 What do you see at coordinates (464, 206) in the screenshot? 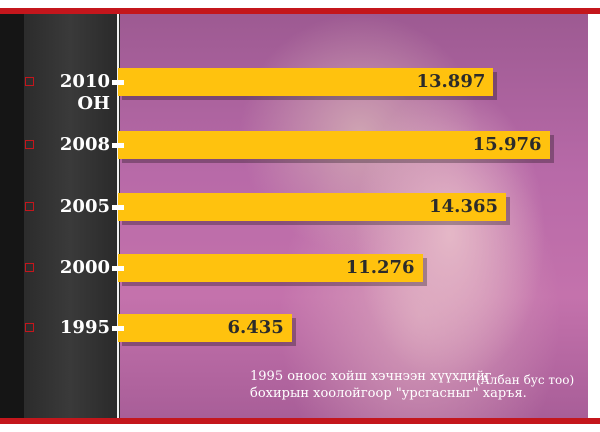
I see `bar-value-label: 14.365` at bounding box center [464, 206].